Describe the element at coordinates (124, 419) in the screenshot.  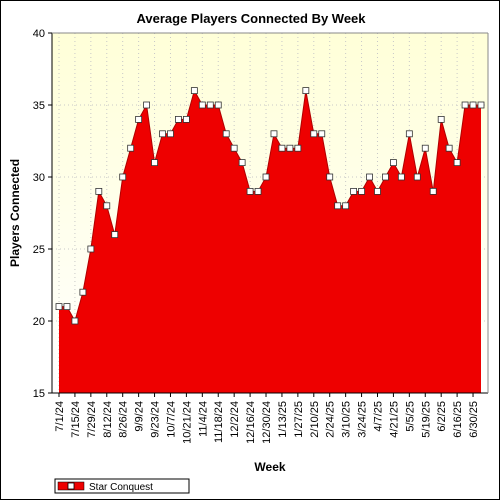
I see `x-tick-label: 8/26/24` at that location.